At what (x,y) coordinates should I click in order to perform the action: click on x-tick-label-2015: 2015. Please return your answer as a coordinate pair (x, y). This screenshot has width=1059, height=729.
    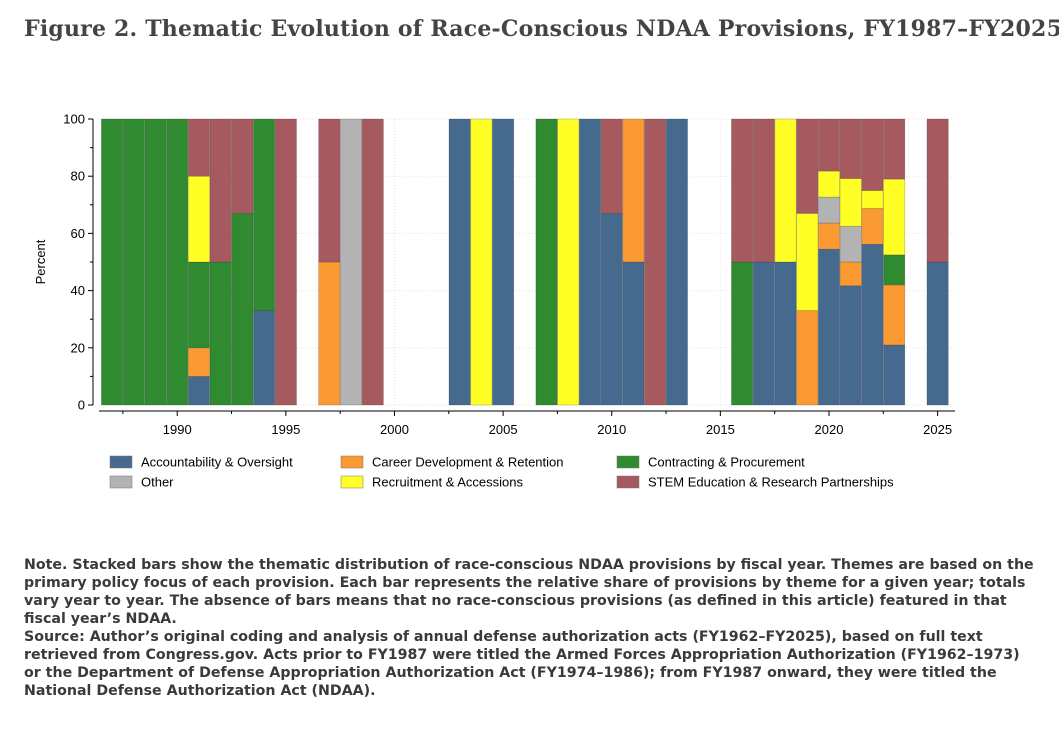
    Looking at the image, I should click on (720, 429).